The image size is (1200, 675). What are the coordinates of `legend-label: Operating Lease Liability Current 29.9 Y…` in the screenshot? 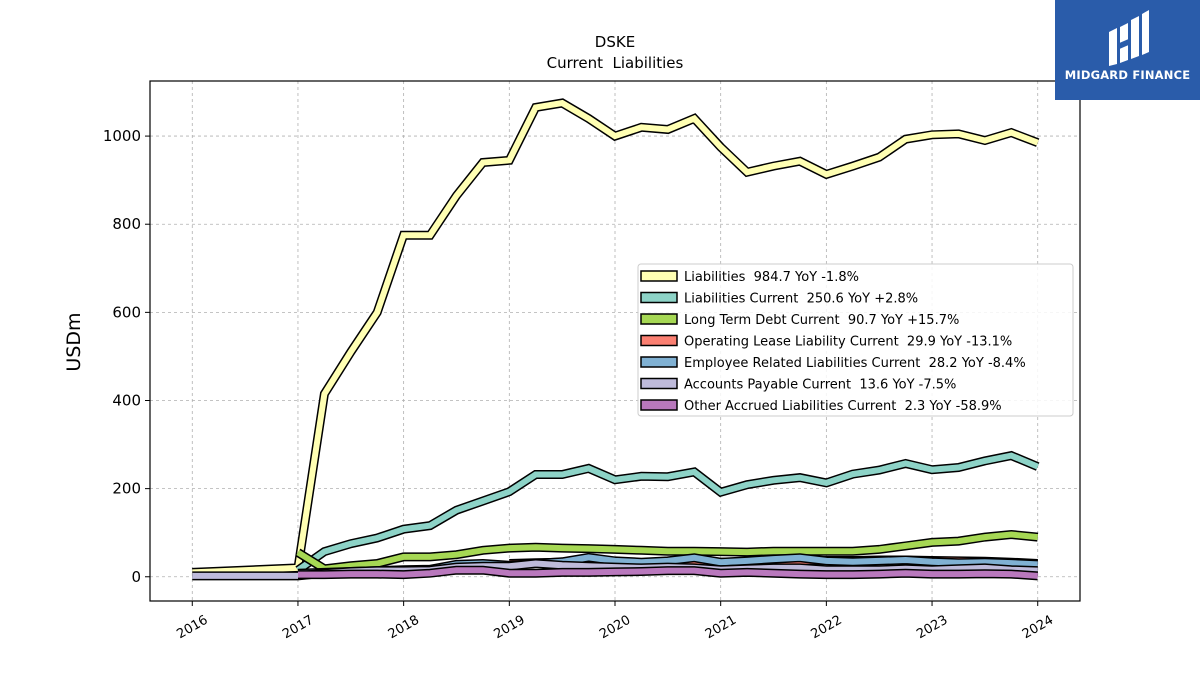 It's located at (848, 342).